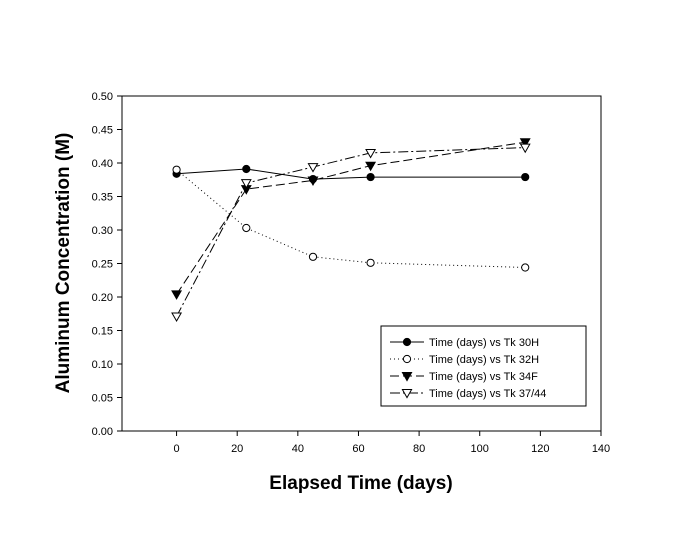 The width and height of the screenshot is (691, 542). I want to click on legend-label: Time (days) vs Tk 34F, so click(483, 377).